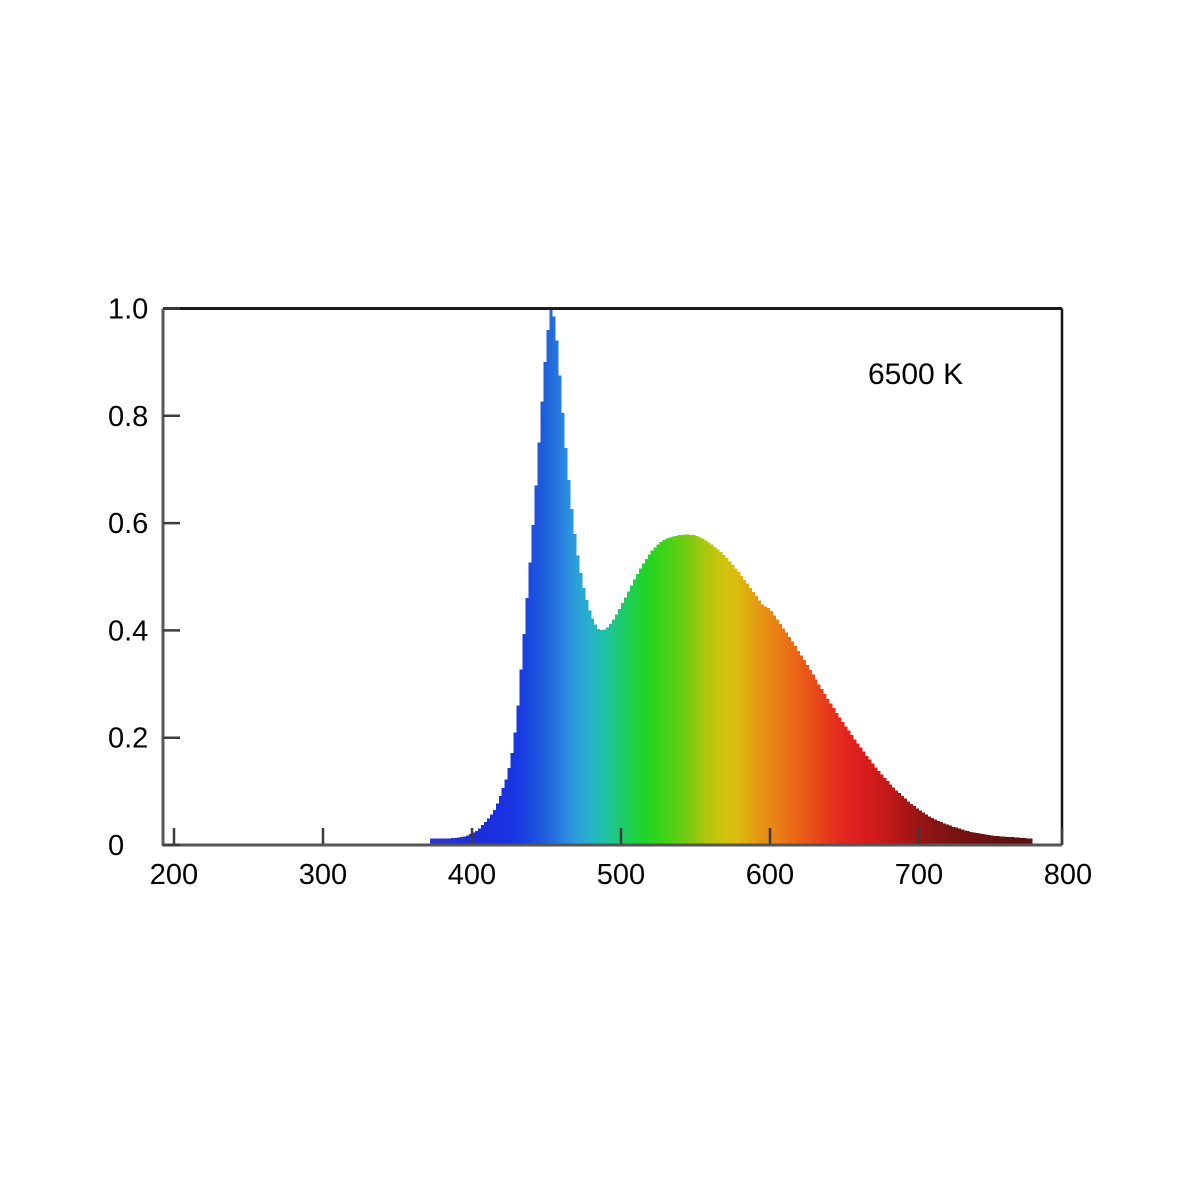 This screenshot has height=1200, width=1200. Describe the element at coordinates (919, 875) in the screenshot. I see `x-tick-label: 700` at that location.